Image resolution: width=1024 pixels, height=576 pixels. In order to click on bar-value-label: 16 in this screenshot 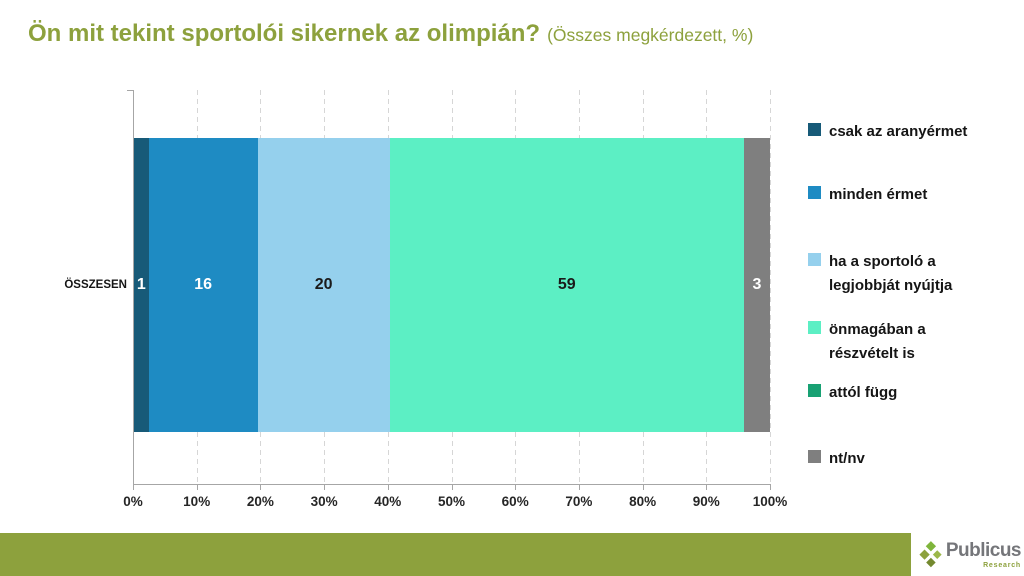, I will do `click(203, 284)`.